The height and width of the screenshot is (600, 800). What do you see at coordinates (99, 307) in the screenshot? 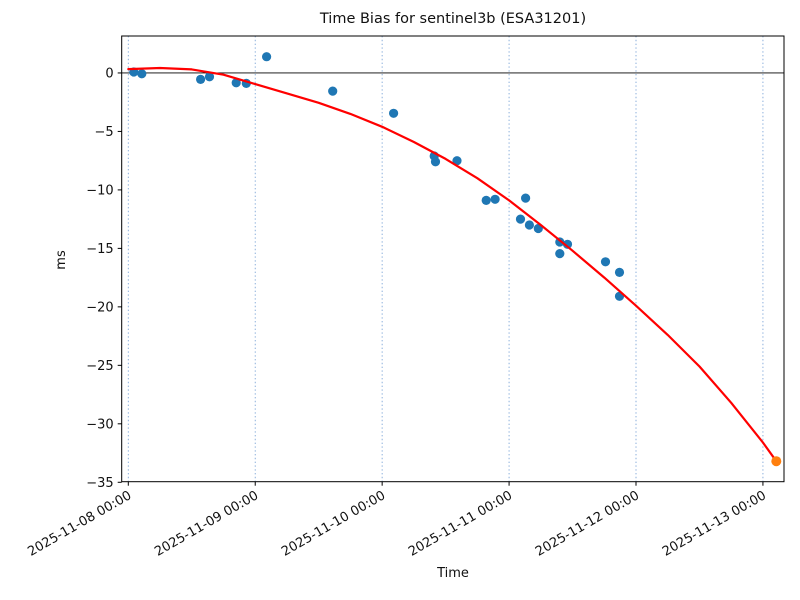
I see `y-tick-label: −20` at bounding box center [99, 307].